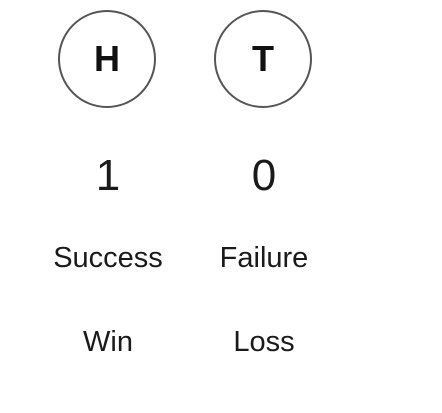 The image size is (442, 413). What do you see at coordinates (108, 175) in the screenshot?
I see `heads-count: 1` at bounding box center [108, 175].